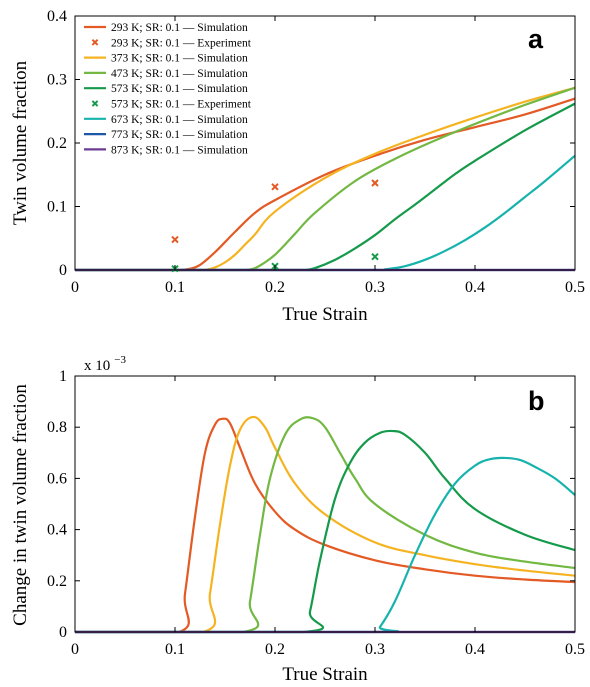  What do you see at coordinates (75, 287) in the screenshot?
I see `x-tick-label-a: 0` at bounding box center [75, 287].